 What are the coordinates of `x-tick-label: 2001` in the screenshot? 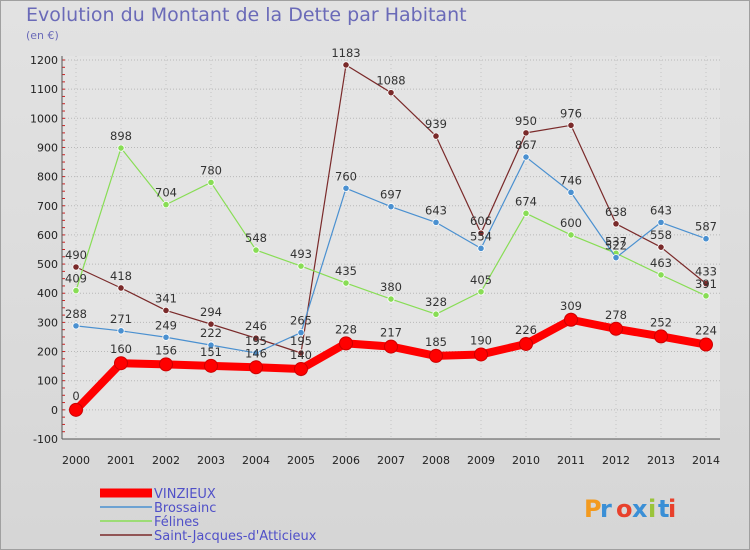 It's located at (121, 460).